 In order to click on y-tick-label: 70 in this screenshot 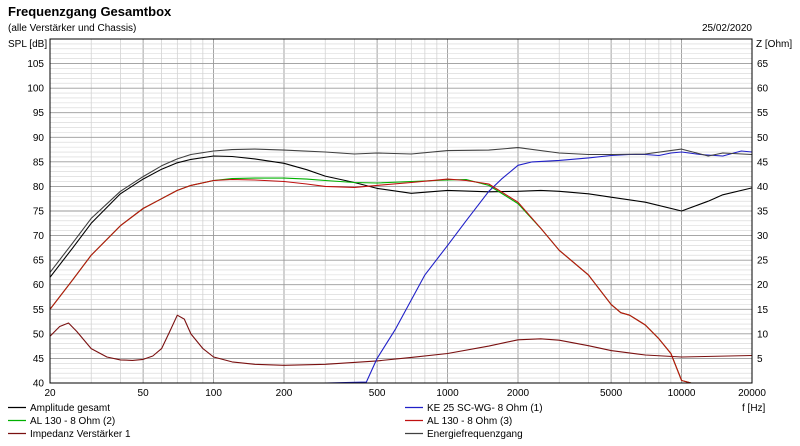, I will do `click(39, 236)`.